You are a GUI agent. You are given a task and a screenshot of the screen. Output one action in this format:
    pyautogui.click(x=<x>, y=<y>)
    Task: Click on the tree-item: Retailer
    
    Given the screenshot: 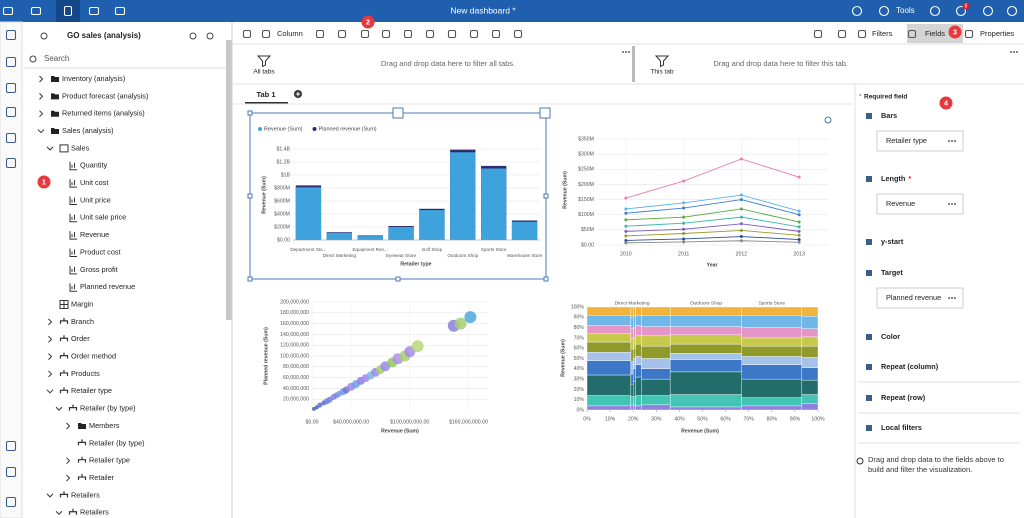 What is the action you would take?
    pyautogui.click(x=102, y=477)
    